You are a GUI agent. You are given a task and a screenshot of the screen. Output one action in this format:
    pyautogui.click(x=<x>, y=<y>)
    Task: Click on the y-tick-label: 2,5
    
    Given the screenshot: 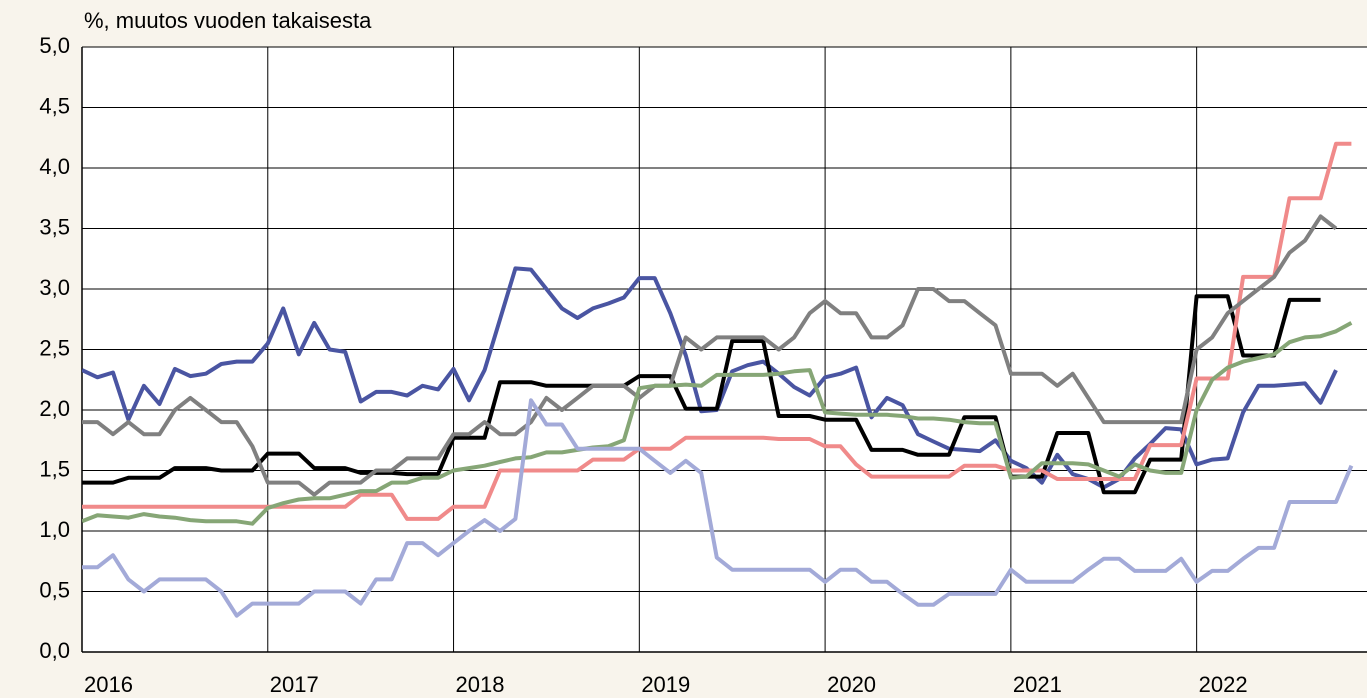 What is the action you would take?
    pyautogui.click(x=54, y=347)
    